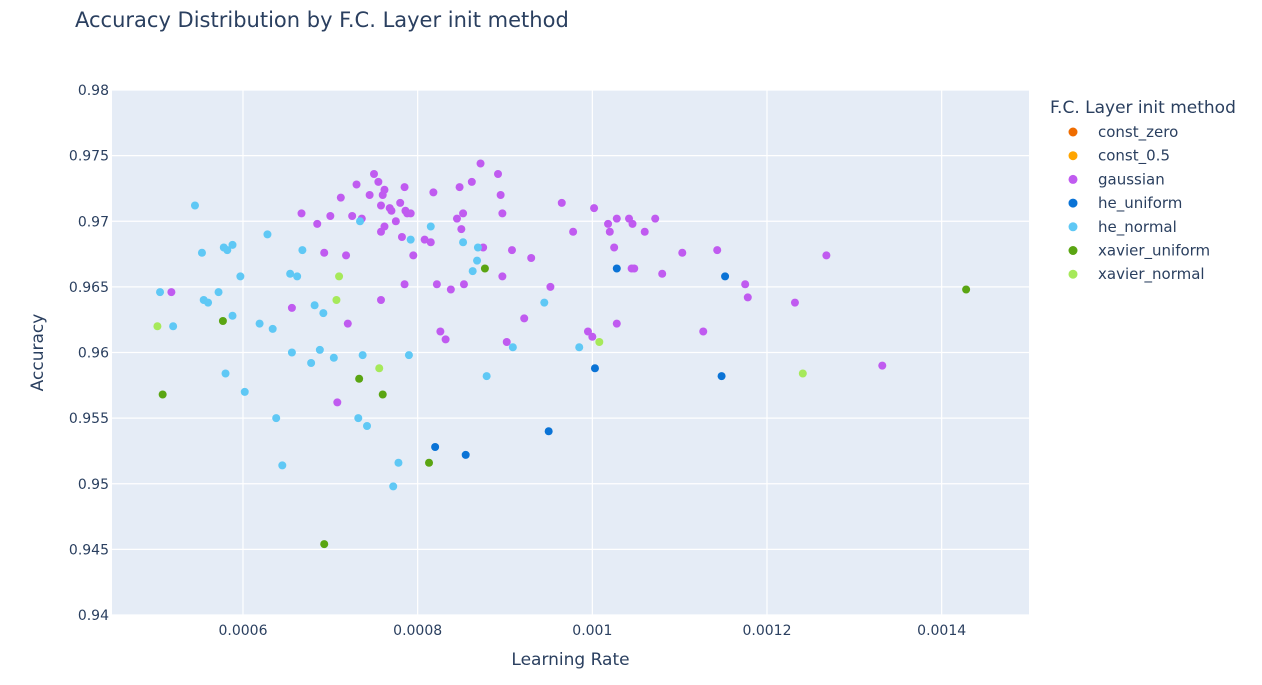  I want to click on legend-label: xavier_uniform, so click(1154, 251).